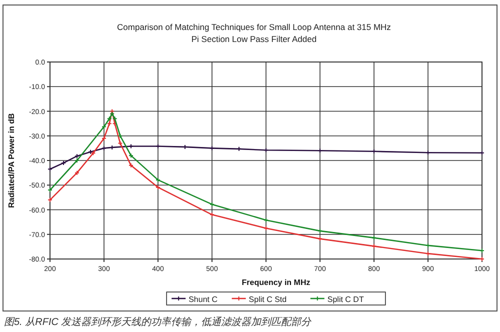  I want to click on legend-label: Split C Std, so click(267, 299).